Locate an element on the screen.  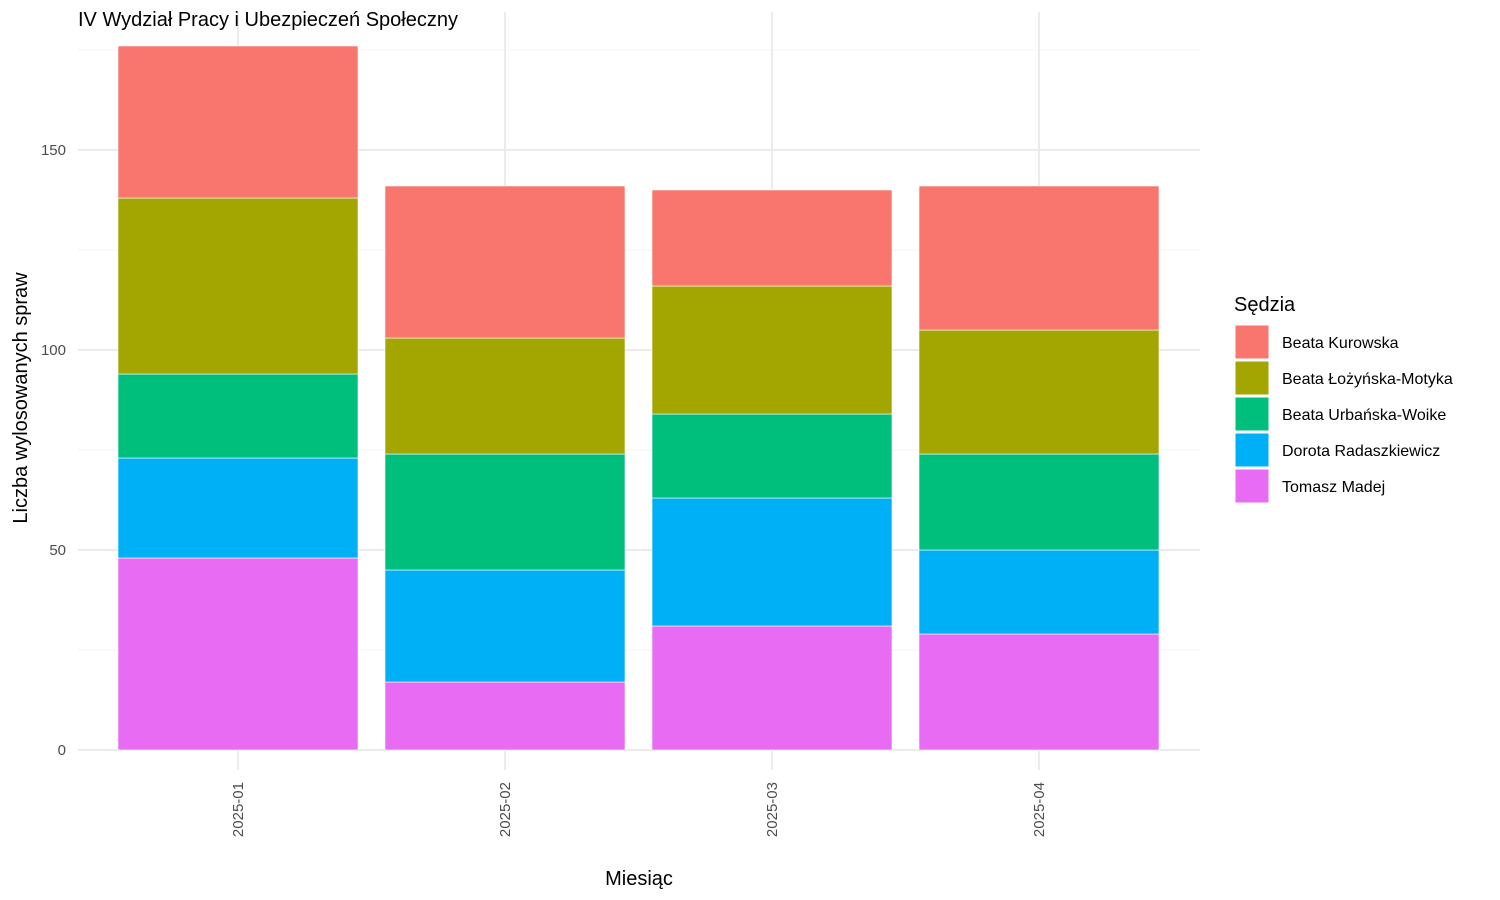
x-tick-label: 2025-02 is located at coordinates (505, 809).